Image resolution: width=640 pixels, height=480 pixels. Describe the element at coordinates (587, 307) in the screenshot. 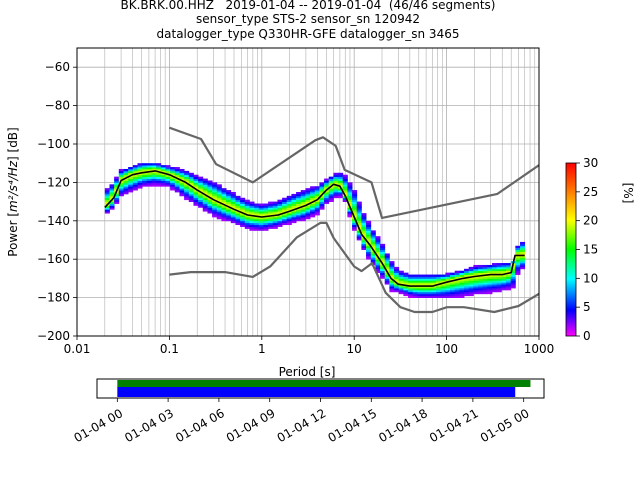

I see `colorbar-tick-label: 5` at that location.